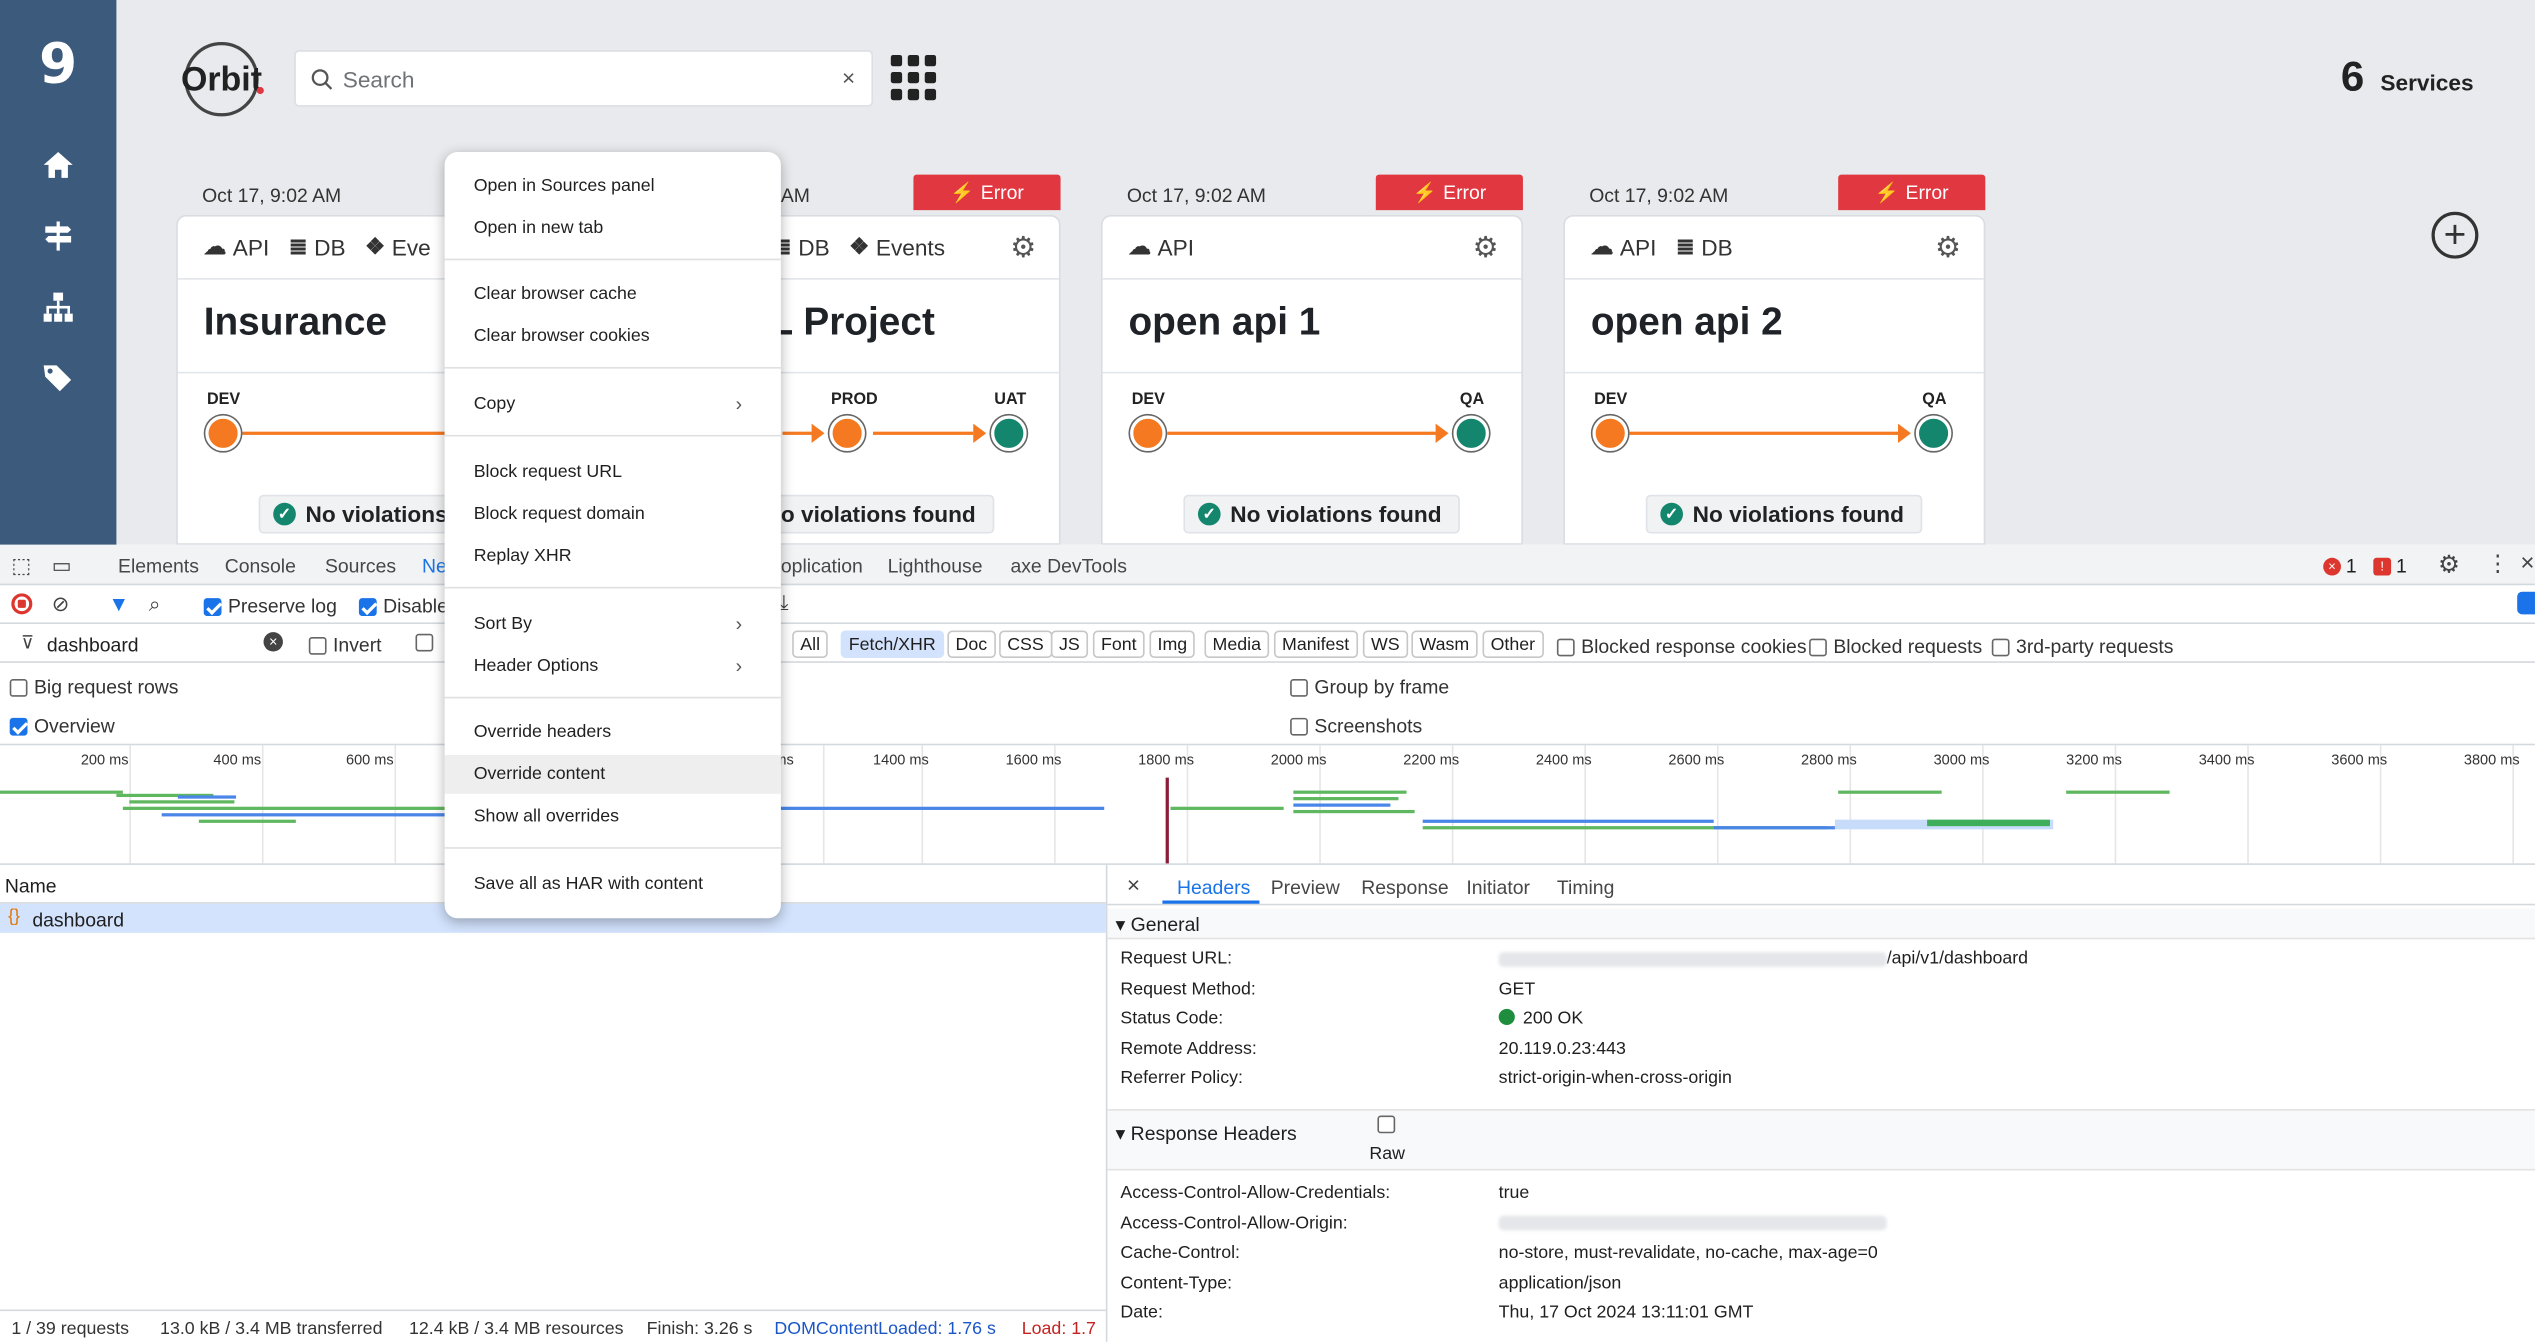  What do you see at coordinates (1386, 1124) in the screenshot?
I see `raw-checkbox` at bounding box center [1386, 1124].